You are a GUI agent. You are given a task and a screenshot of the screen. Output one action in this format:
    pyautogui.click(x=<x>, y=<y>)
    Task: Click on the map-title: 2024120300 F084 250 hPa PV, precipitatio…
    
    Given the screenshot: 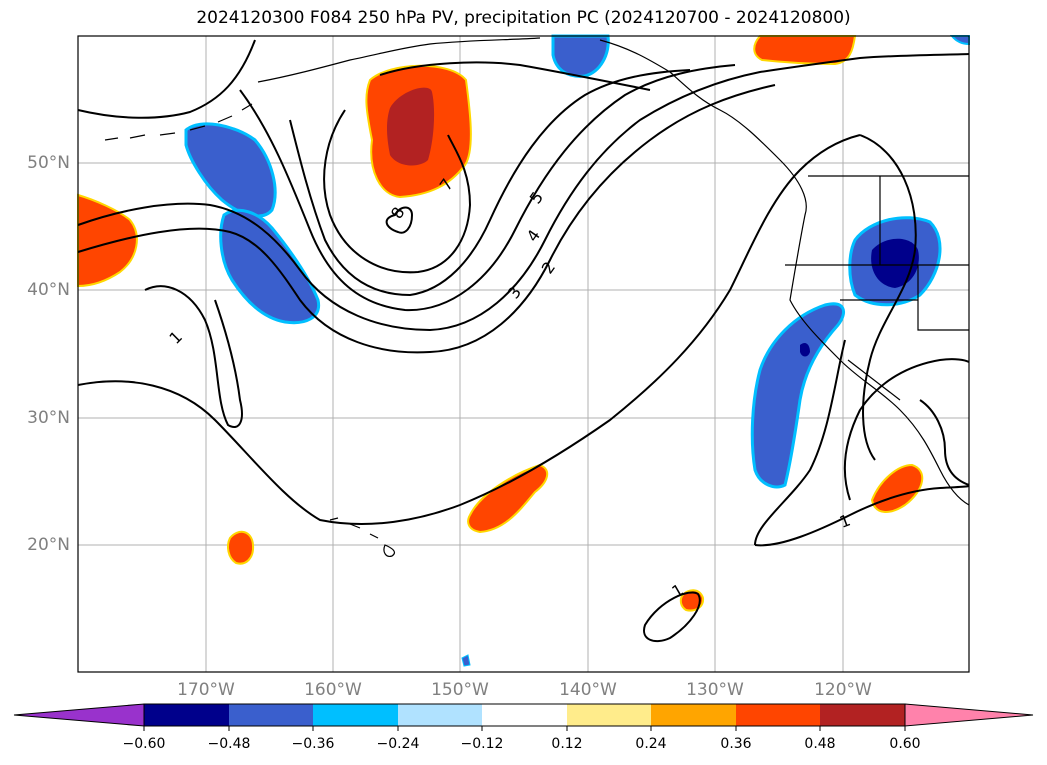 What is the action you would take?
    pyautogui.click(x=523, y=18)
    